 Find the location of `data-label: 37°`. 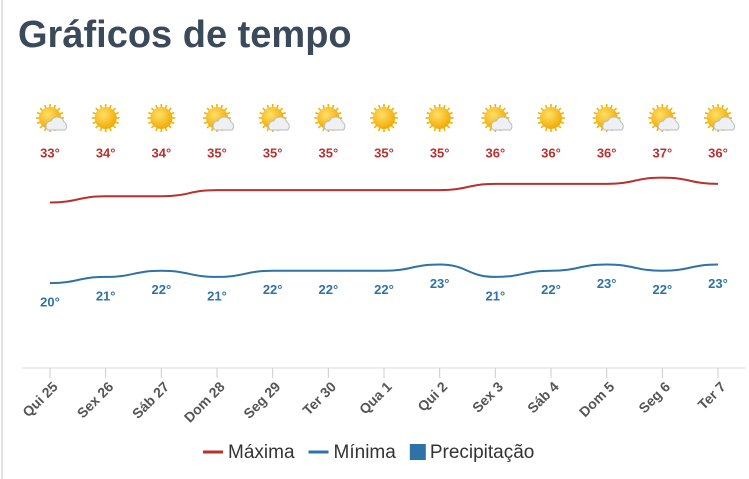

data-label: 37° is located at coordinates (662, 152).